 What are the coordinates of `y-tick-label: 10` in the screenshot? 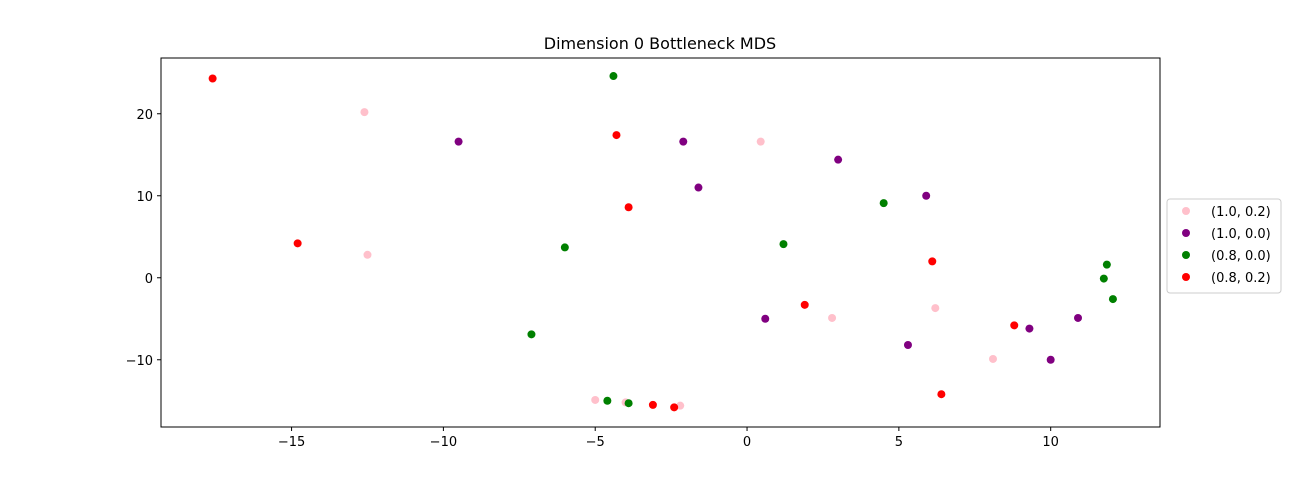 It's located at (144, 197).